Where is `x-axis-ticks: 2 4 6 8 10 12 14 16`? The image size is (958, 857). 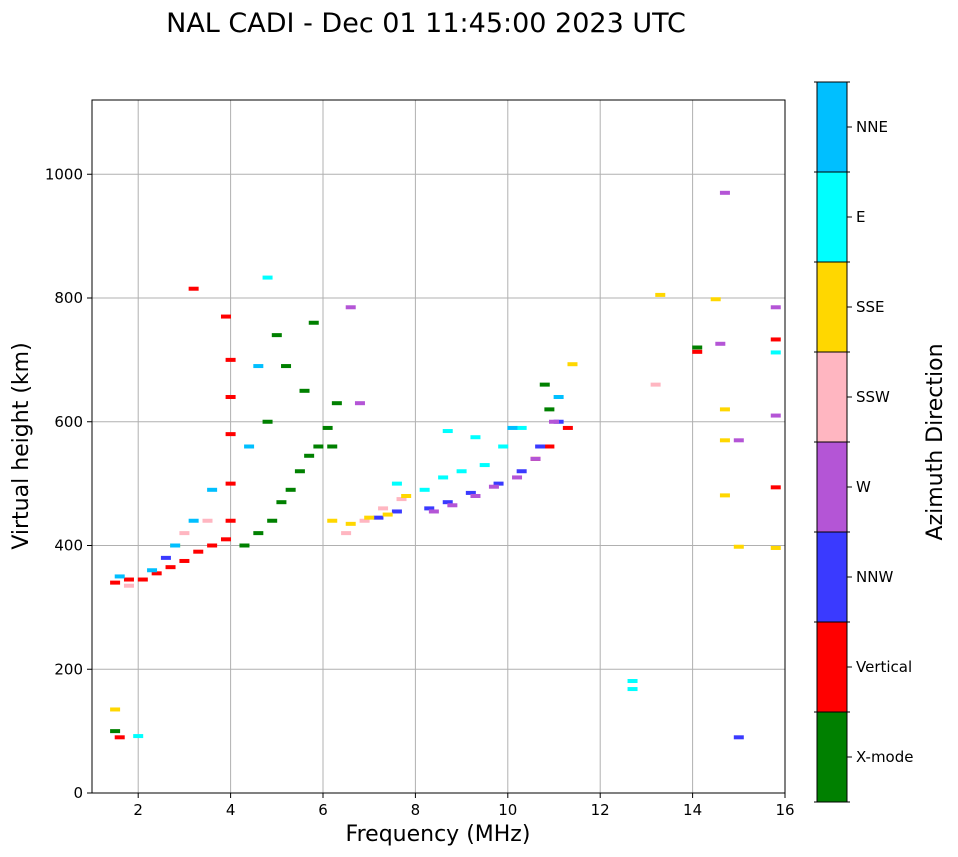
x-axis-ticks: 2 4 6 8 10 12 14 16 is located at coordinates (464, 806).